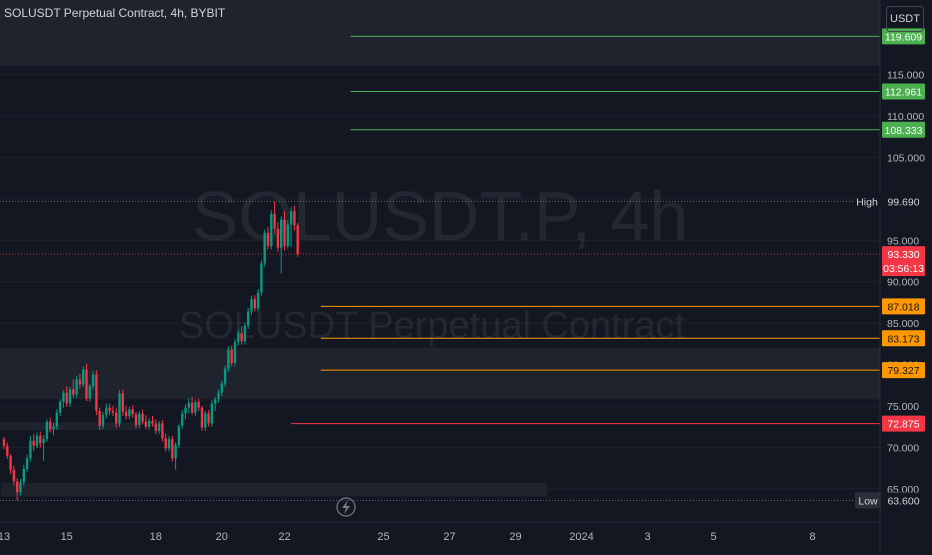 The height and width of the screenshot is (555, 932). I want to click on last-price: 93.330, so click(903, 255).